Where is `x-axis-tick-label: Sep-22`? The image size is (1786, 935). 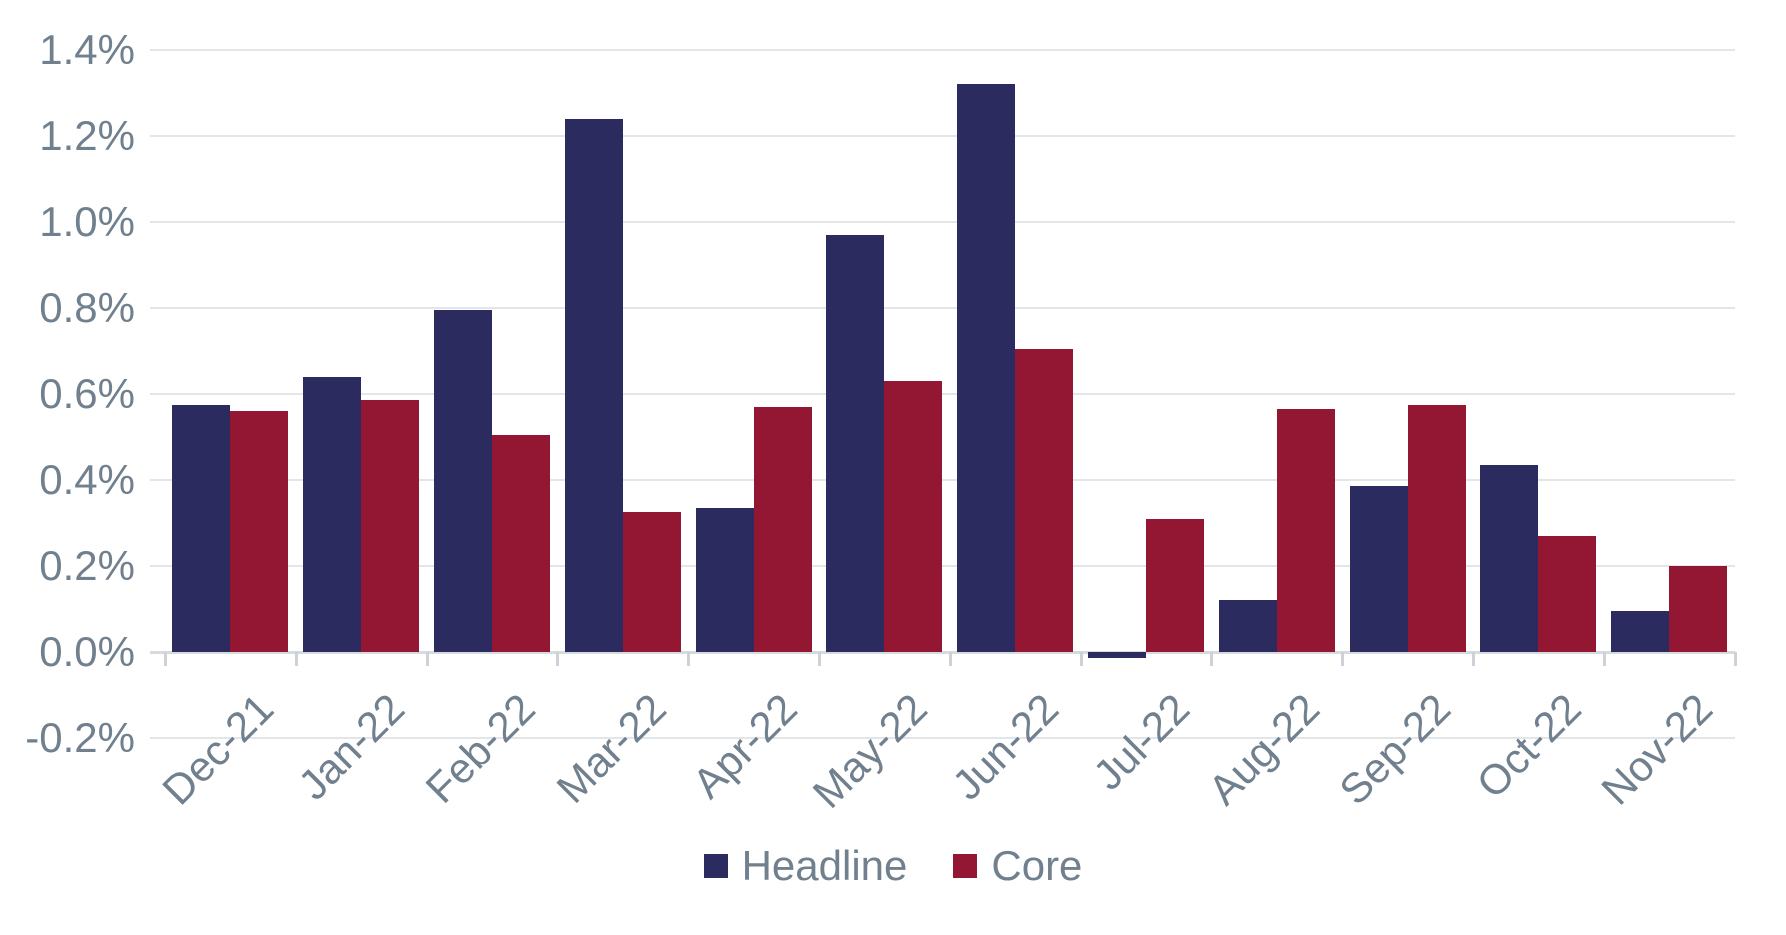
x-axis-tick-label: Sep-22 is located at coordinates (1395, 749).